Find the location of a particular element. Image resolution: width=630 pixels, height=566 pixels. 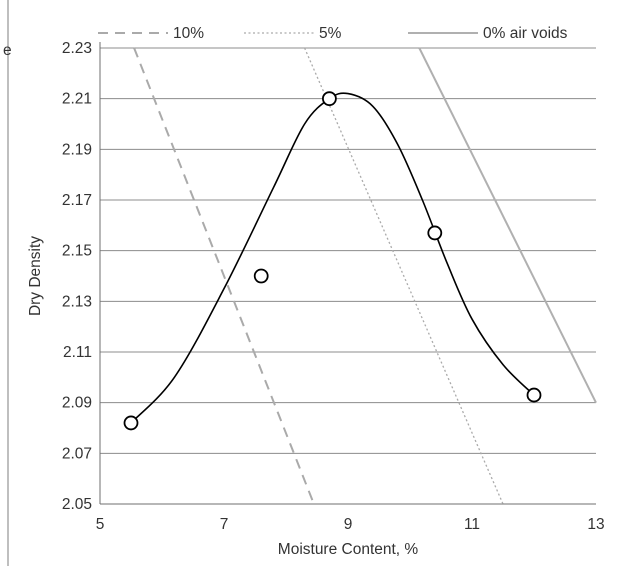

x-tick-label: 5 is located at coordinates (100, 524).